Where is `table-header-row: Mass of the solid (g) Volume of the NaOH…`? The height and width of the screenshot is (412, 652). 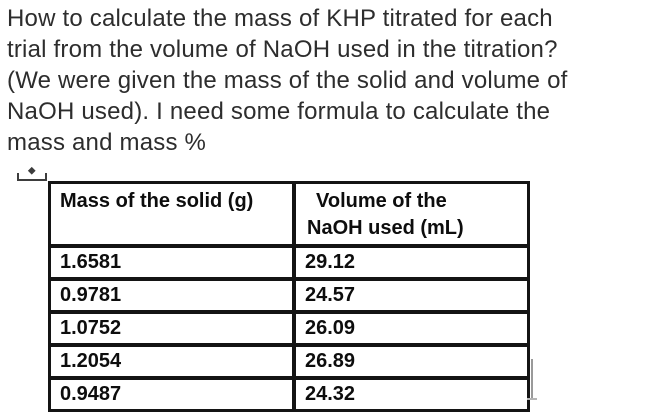 table-header-row: Mass of the solid (g) Volume of the NaOH… is located at coordinates (289, 214).